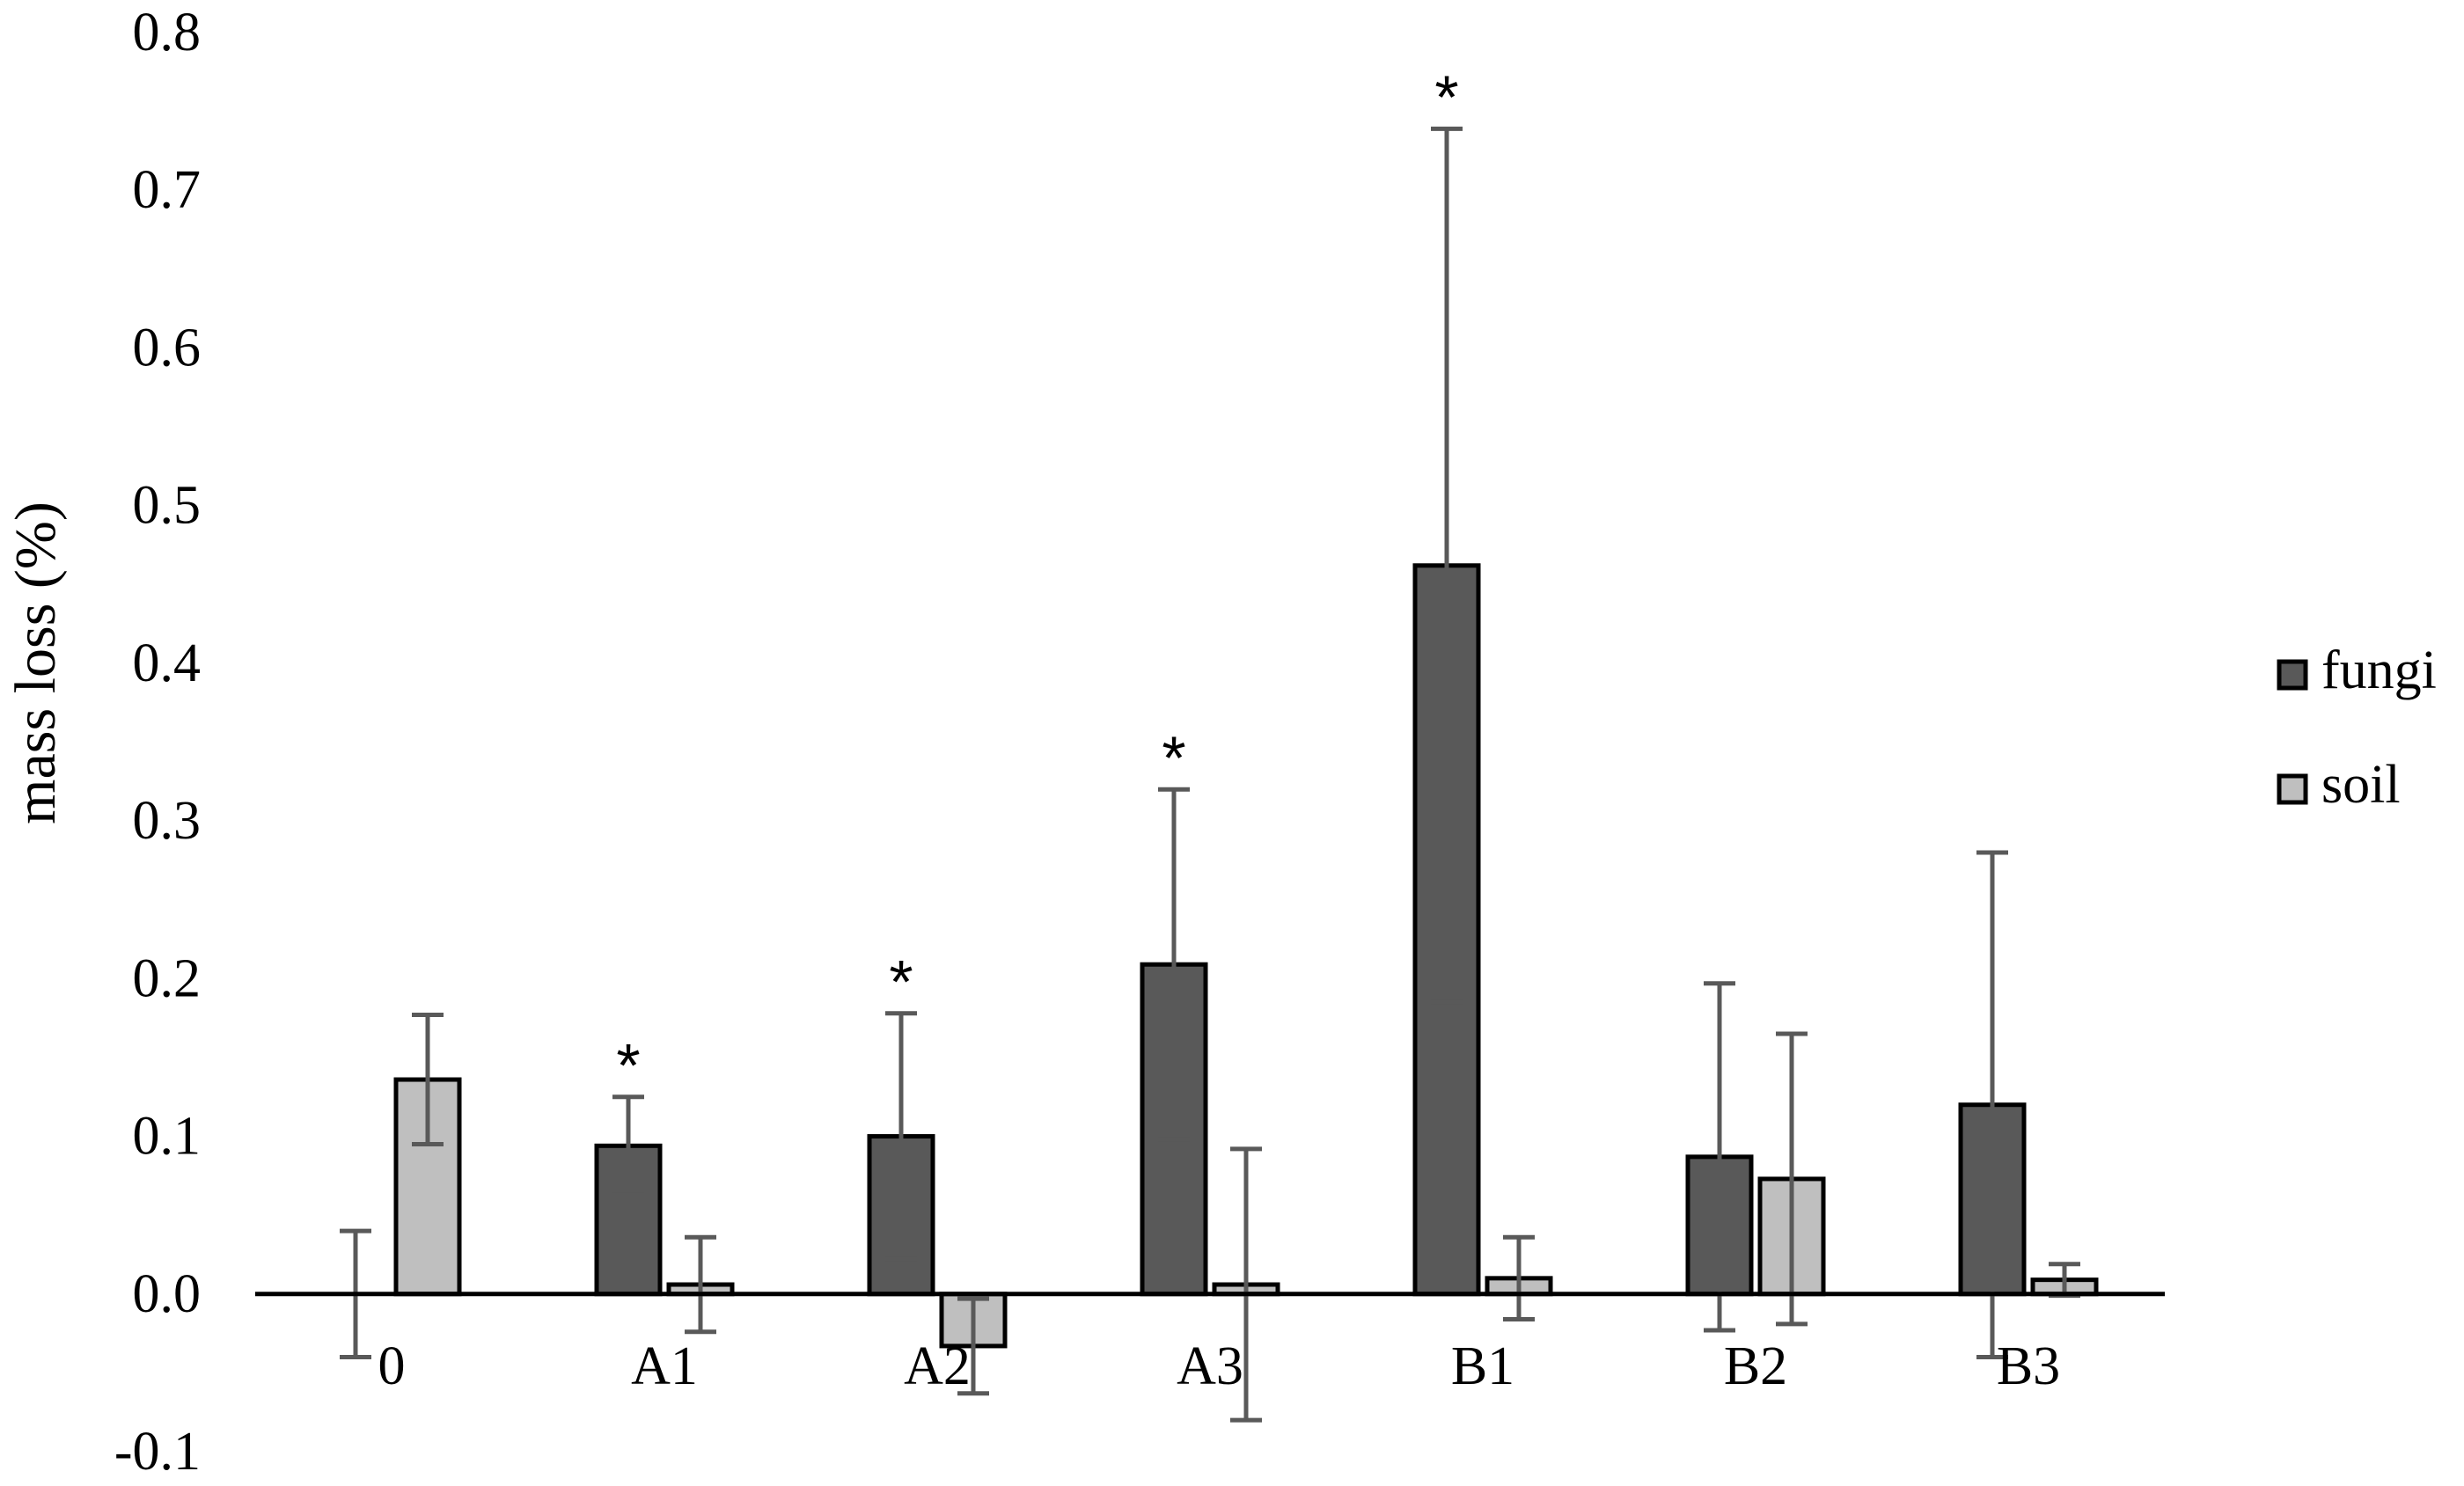 This screenshot has width=2464, height=1486. What do you see at coordinates (1992, 1104) in the screenshot?
I see `error-bar-fungi-B3` at bounding box center [1992, 1104].